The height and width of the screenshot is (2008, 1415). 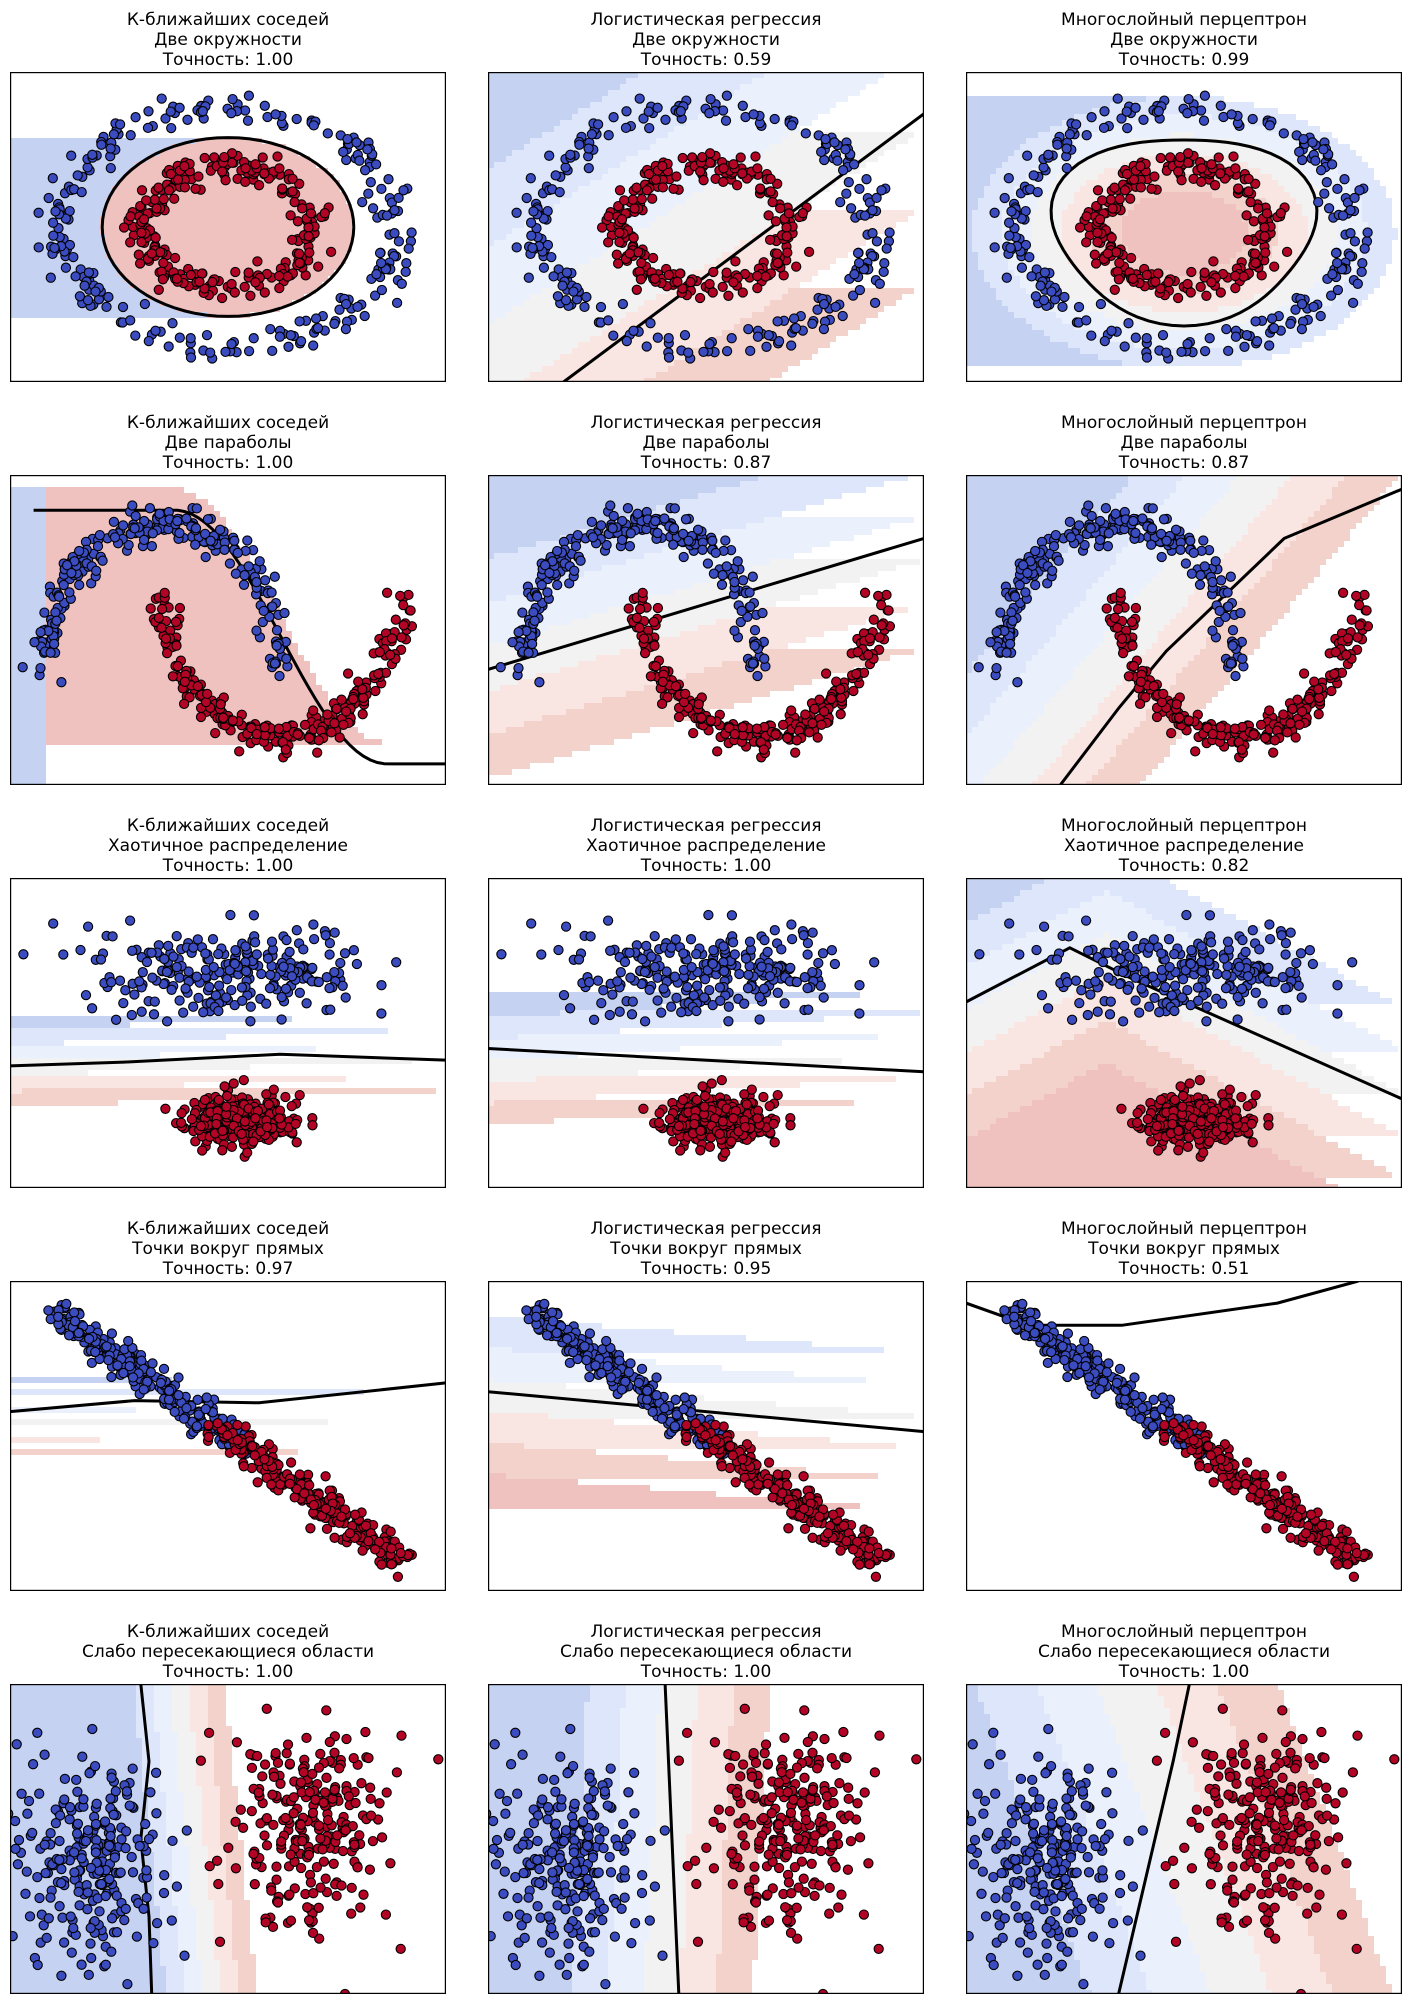 What do you see at coordinates (706, 227) in the screenshot?
I see `plot-frame` at bounding box center [706, 227].